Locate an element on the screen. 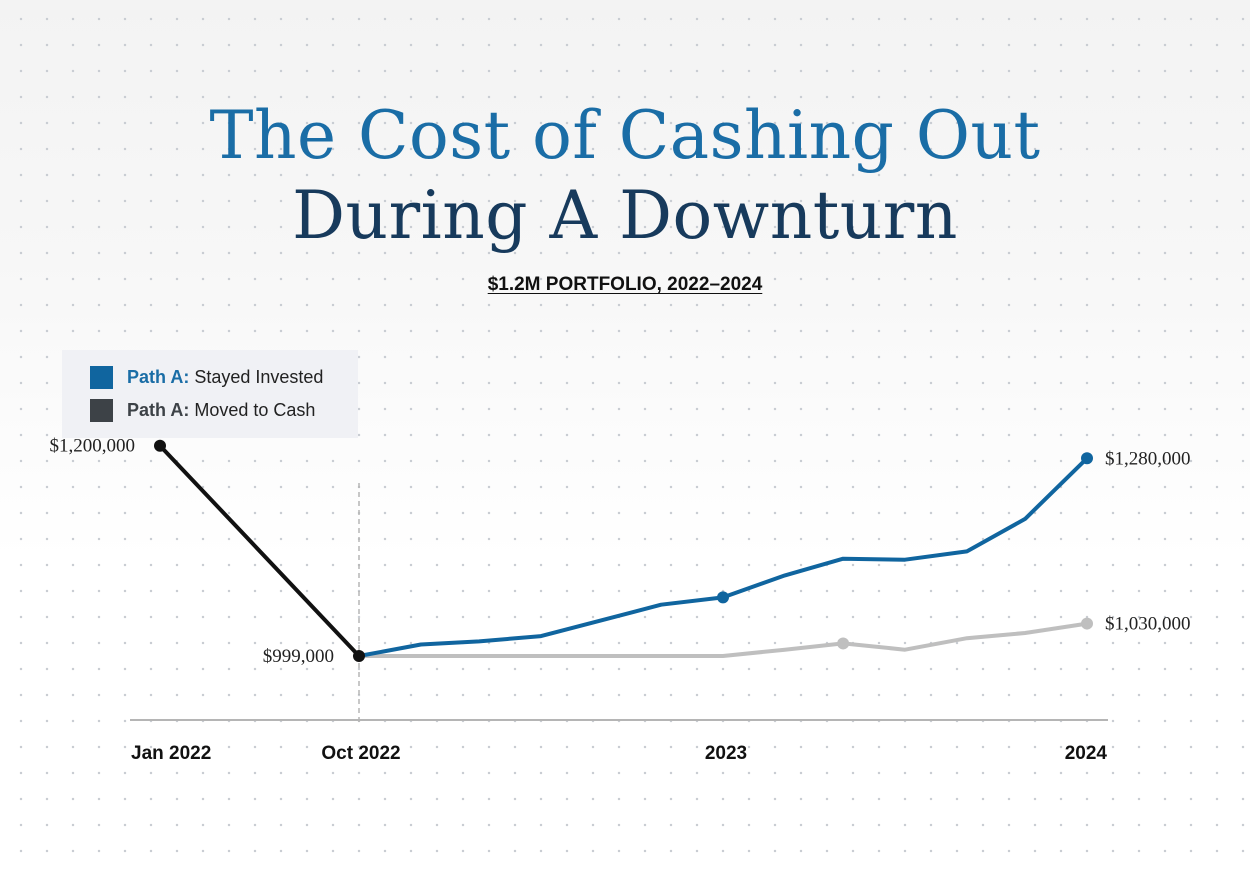 This screenshot has width=1250, height=875. series-line-moved-to-cash is located at coordinates (723, 639).